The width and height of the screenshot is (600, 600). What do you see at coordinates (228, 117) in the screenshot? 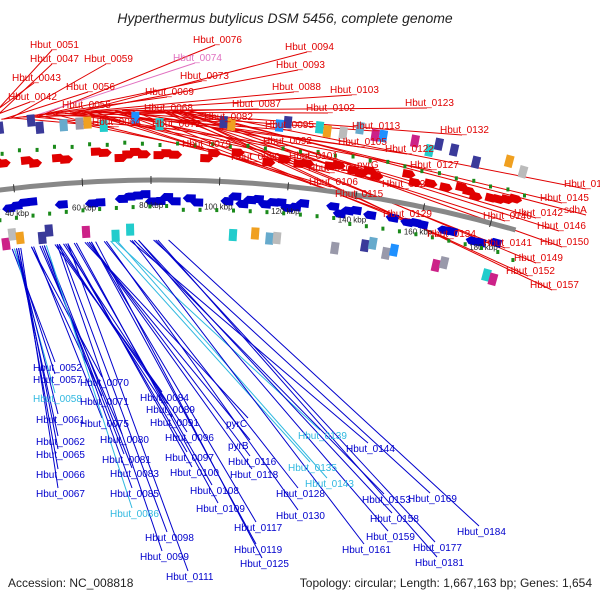
I see `gene-label: Hbut_0082` at bounding box center [228, 117].